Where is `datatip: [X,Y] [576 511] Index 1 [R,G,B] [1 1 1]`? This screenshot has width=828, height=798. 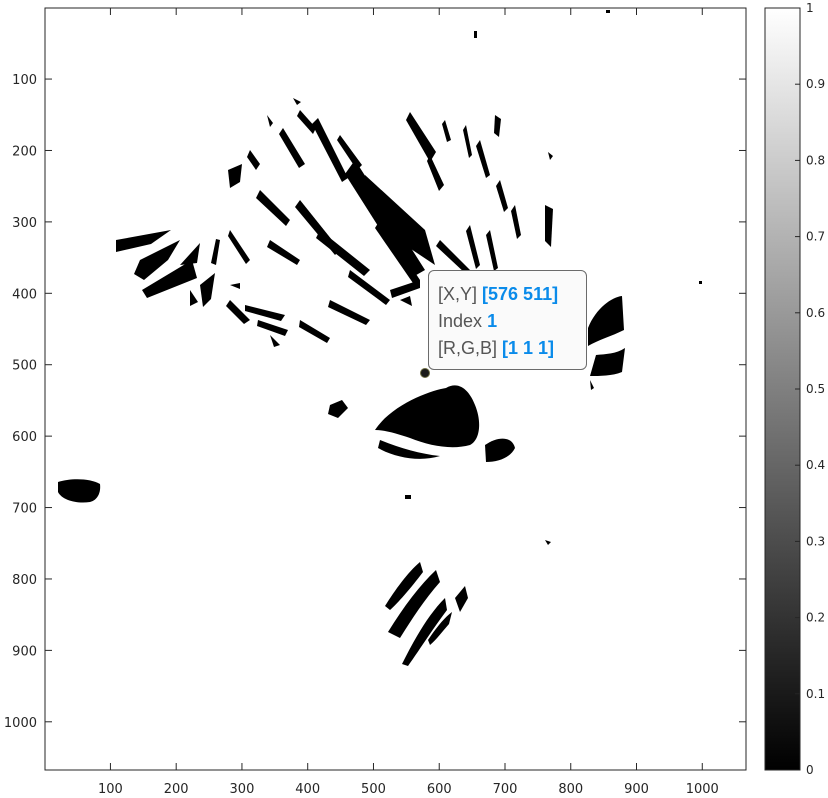 datatip: [X,Y] [576 511] Index 1 [R,G,B] [1 1 1] is located at coordinates (507, 320).